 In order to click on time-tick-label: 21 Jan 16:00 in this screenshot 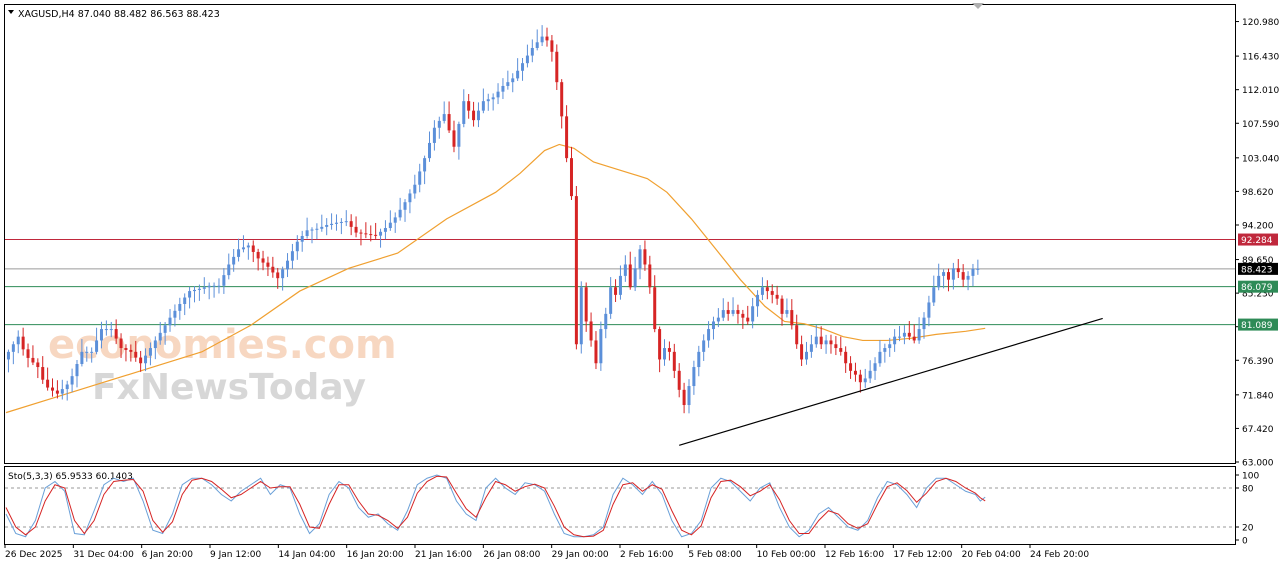, I will do `click(443, 555)`.